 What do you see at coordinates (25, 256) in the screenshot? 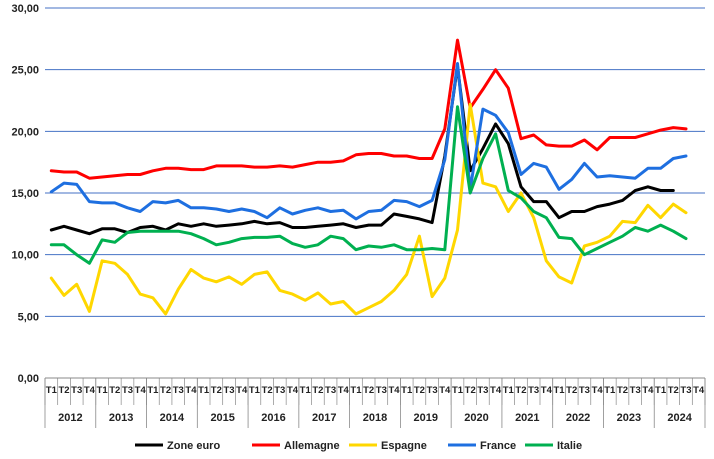
I see `y-tick-label: 10,00` at bounding box center [25, 256].